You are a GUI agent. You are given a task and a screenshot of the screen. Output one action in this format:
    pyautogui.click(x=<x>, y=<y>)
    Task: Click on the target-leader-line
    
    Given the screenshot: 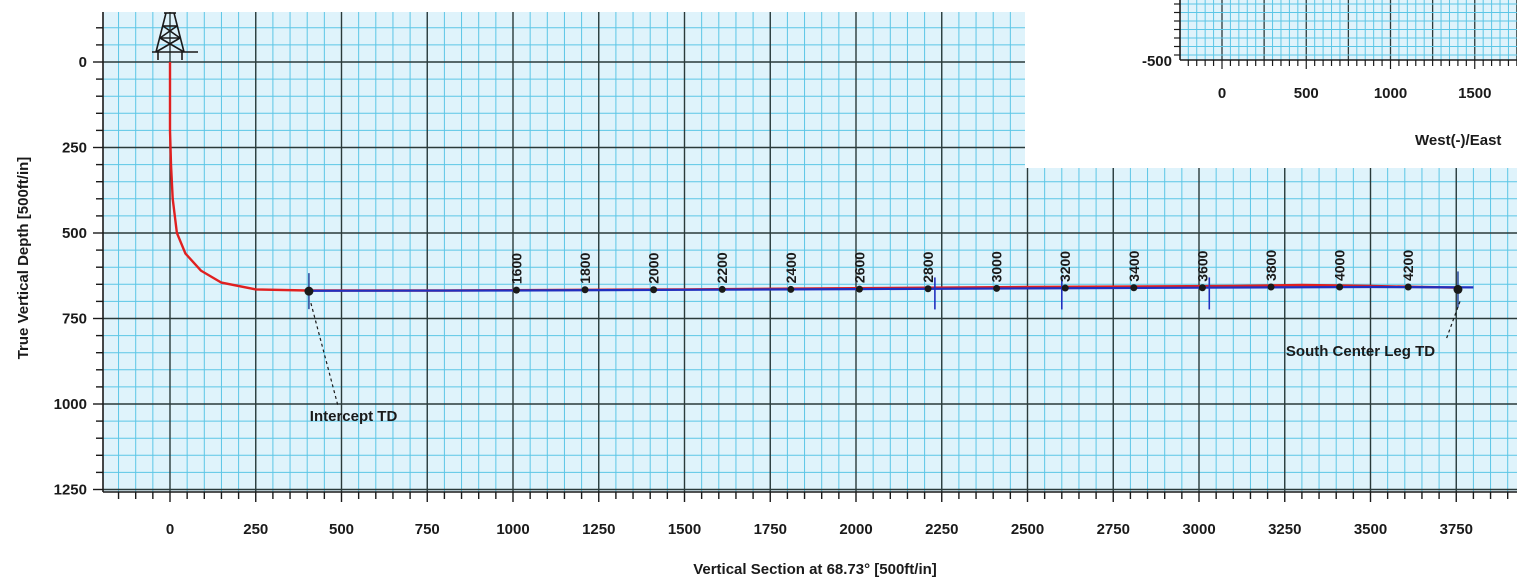 What is the action you would take?
    pyautogui.click(x=1453, y=321)
    